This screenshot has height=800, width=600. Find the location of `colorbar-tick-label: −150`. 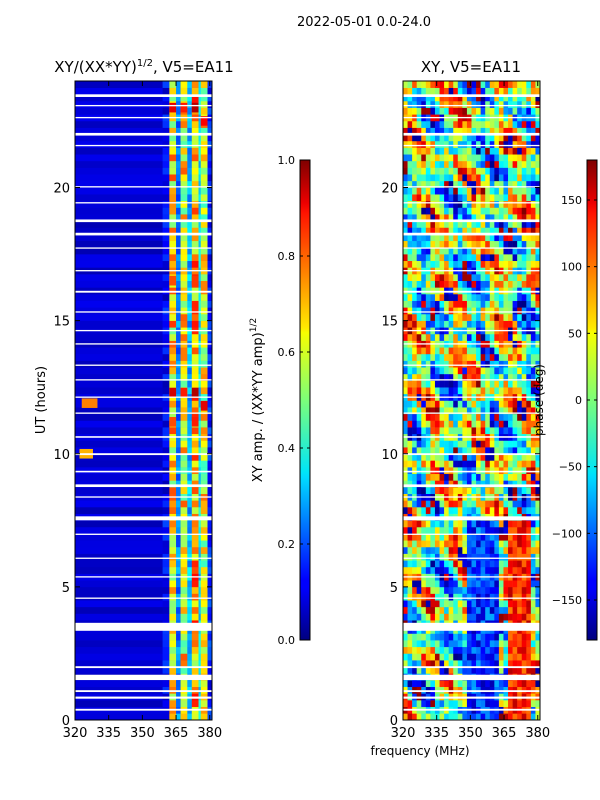

colorbar-tick-label: −150 is located at coordinates (567, 600).